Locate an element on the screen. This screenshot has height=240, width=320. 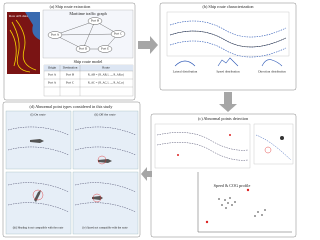
land is located at coordinates (32, 26).